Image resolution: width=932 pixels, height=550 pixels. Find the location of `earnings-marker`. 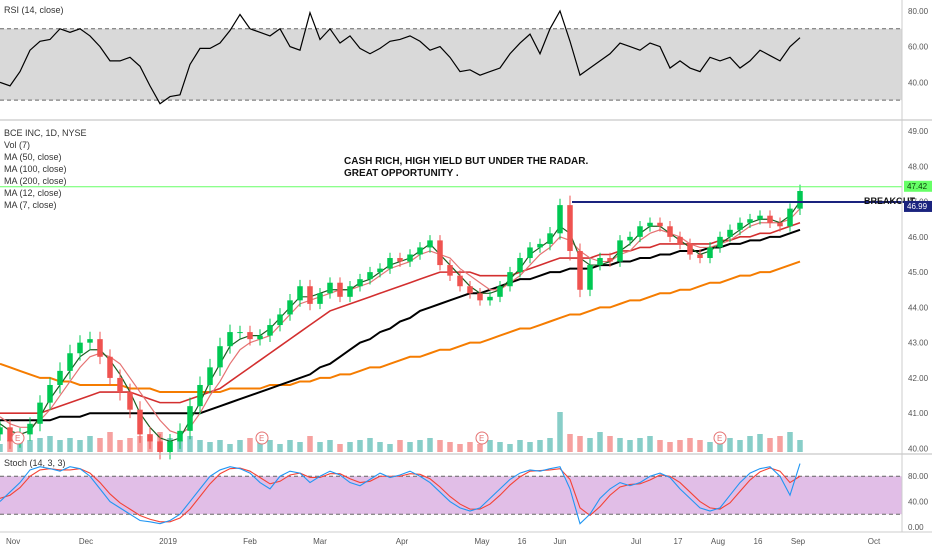

earnings-marker is located at coordinates (720, 438).